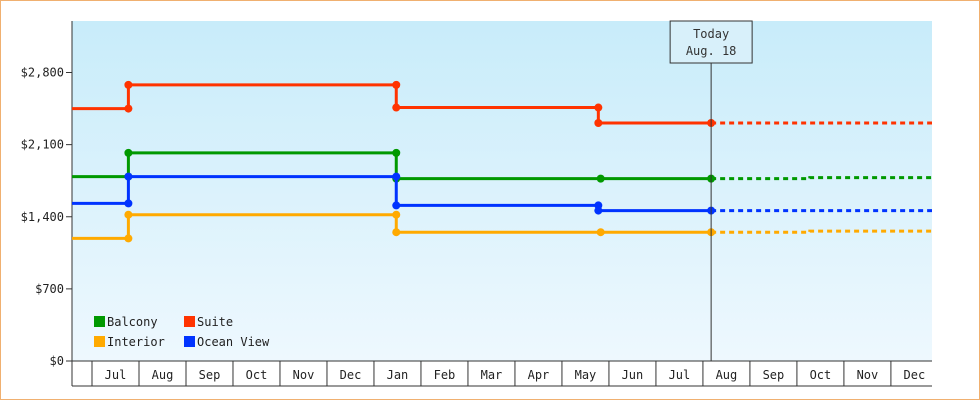 This screenshot has height=401, width=980. I want to click on today-box, so click(711, 42).